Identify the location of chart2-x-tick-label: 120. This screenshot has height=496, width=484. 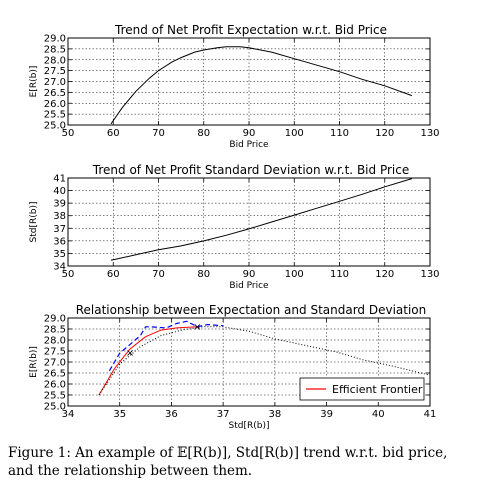
(384, 274).